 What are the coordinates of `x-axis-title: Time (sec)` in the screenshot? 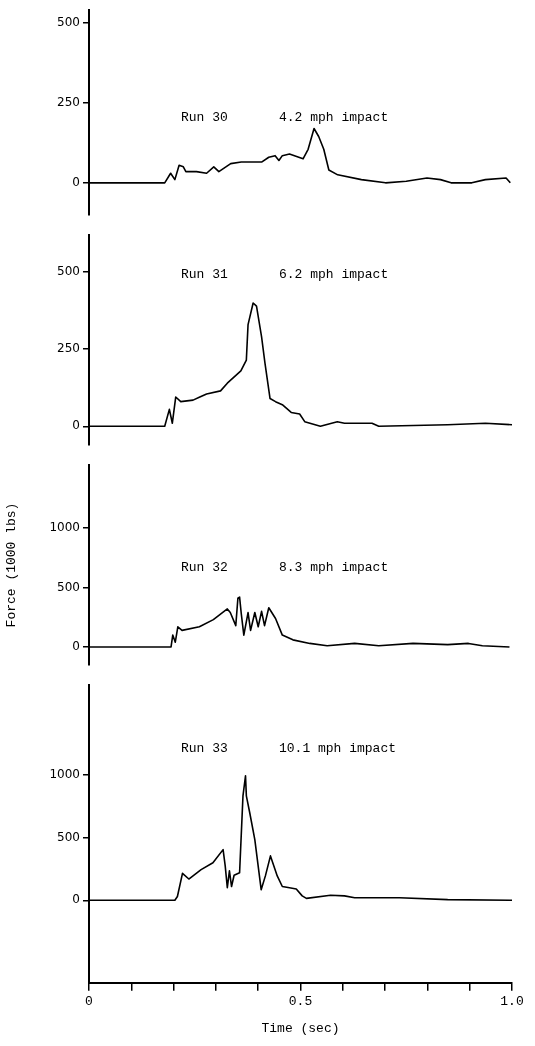 It's located at (300, 1028).